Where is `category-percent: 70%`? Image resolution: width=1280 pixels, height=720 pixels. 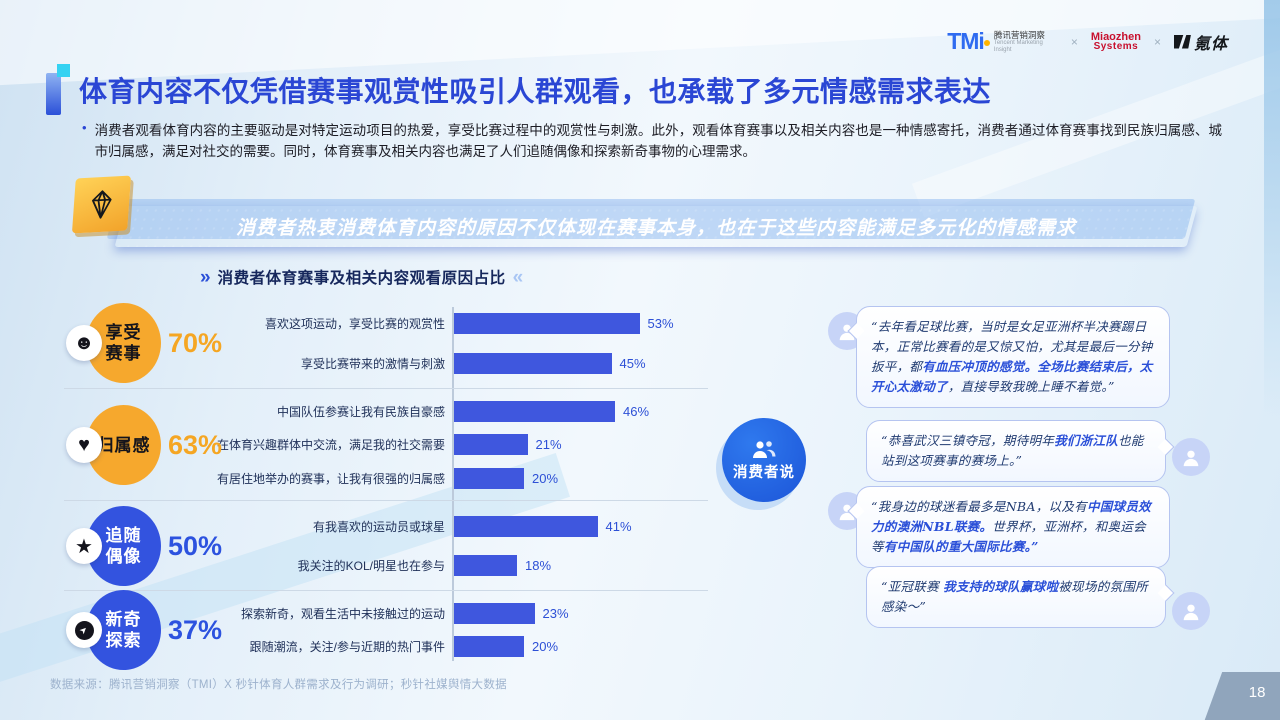
category-percent: 70% is located at coordinates (194, 342).